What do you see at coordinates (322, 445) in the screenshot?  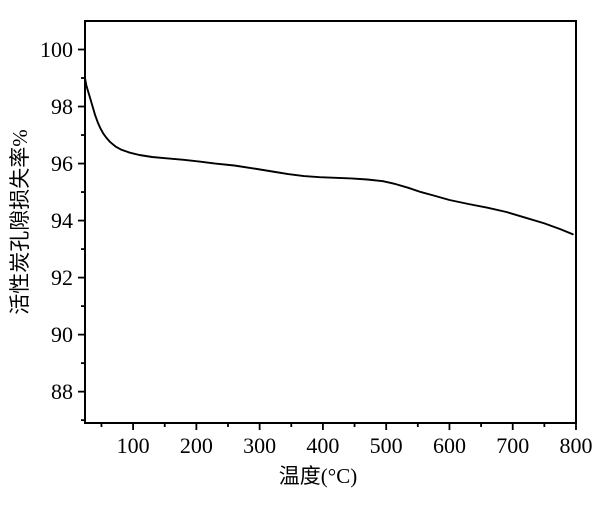 I see `x-tick-label: 400` at bounding box center [322, 445].